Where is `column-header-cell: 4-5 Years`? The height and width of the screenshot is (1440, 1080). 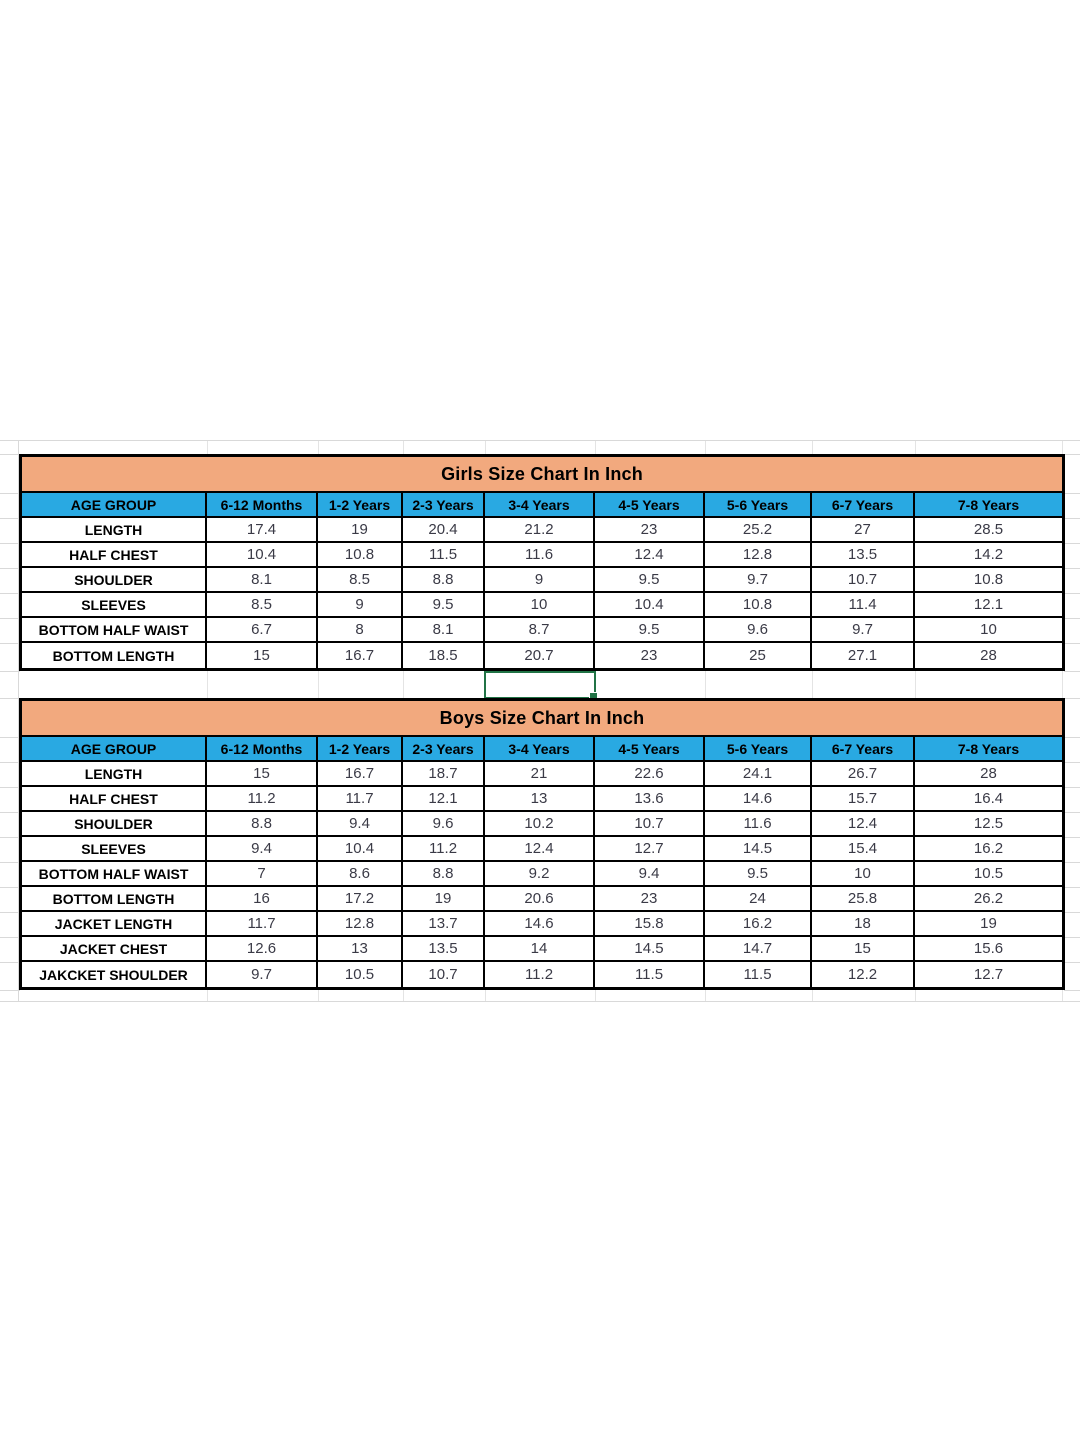
column-header-cell: 4-5 Years is located at coordinates (650, 749).